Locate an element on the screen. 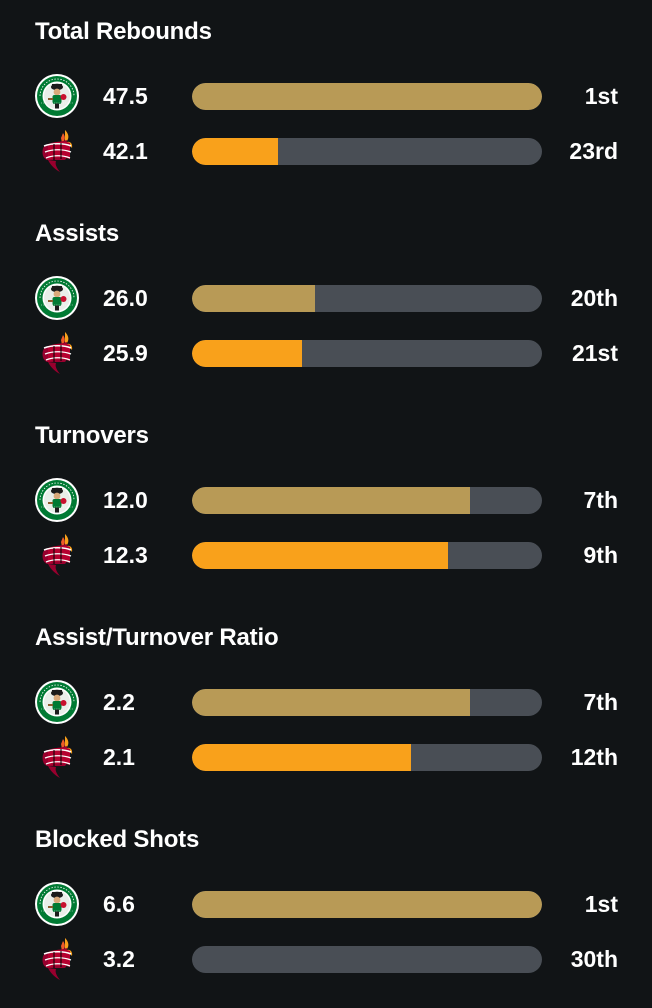  stat-rank: 23rd is located at coordinates (593, 151).